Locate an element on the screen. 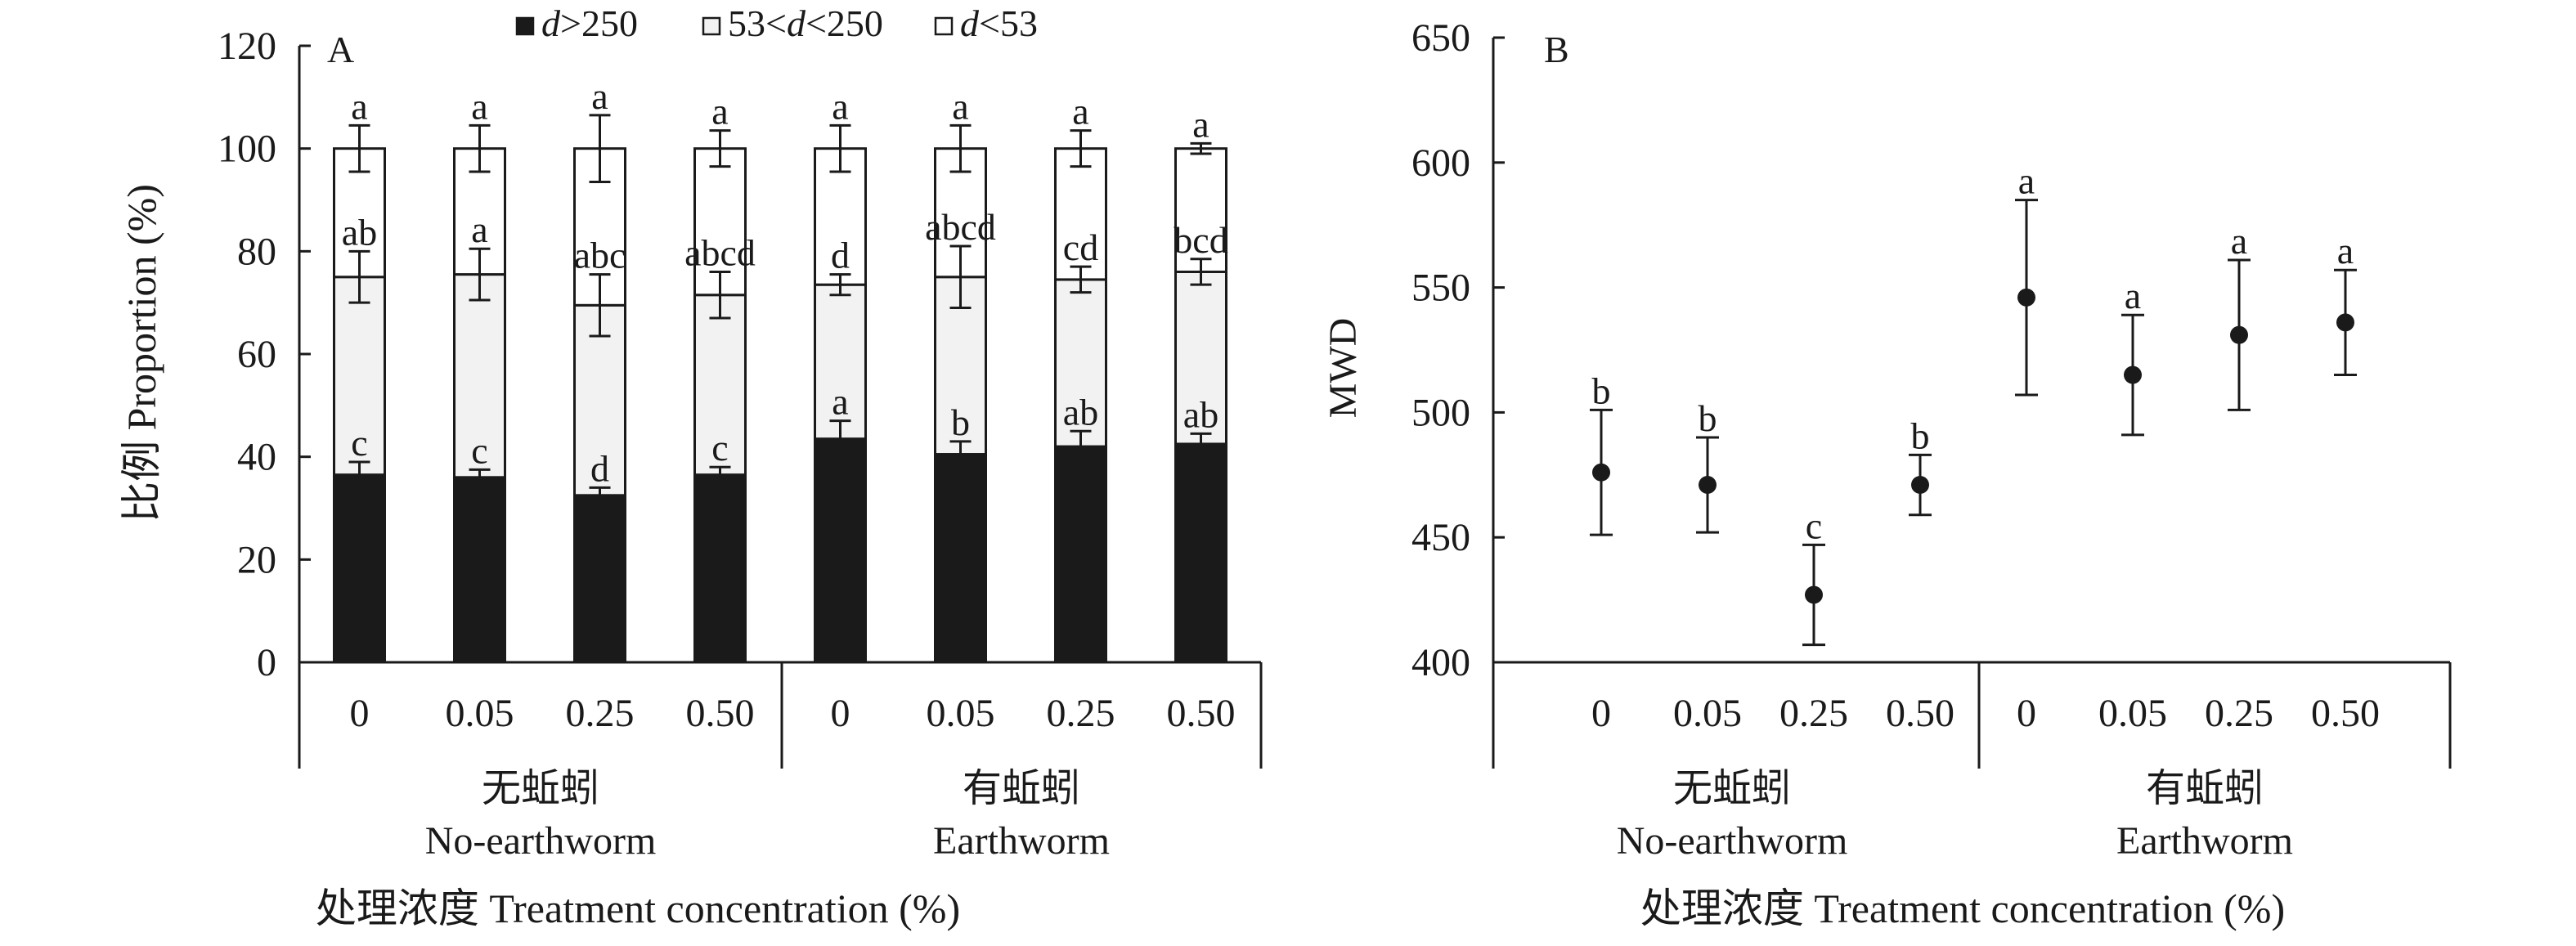 Image resolution: width=2576 pixels, height=946 pixels. panel-b-y-tick-label: 500 is located at coordinates (1440, 412).